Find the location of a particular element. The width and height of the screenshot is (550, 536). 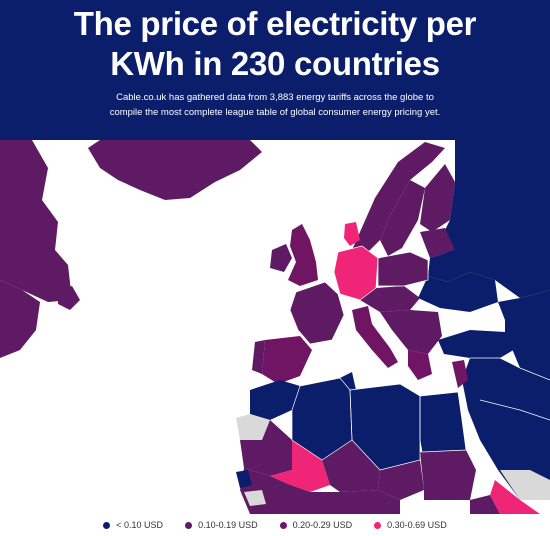

region-horn-africa is located at coordinates (515, 497).